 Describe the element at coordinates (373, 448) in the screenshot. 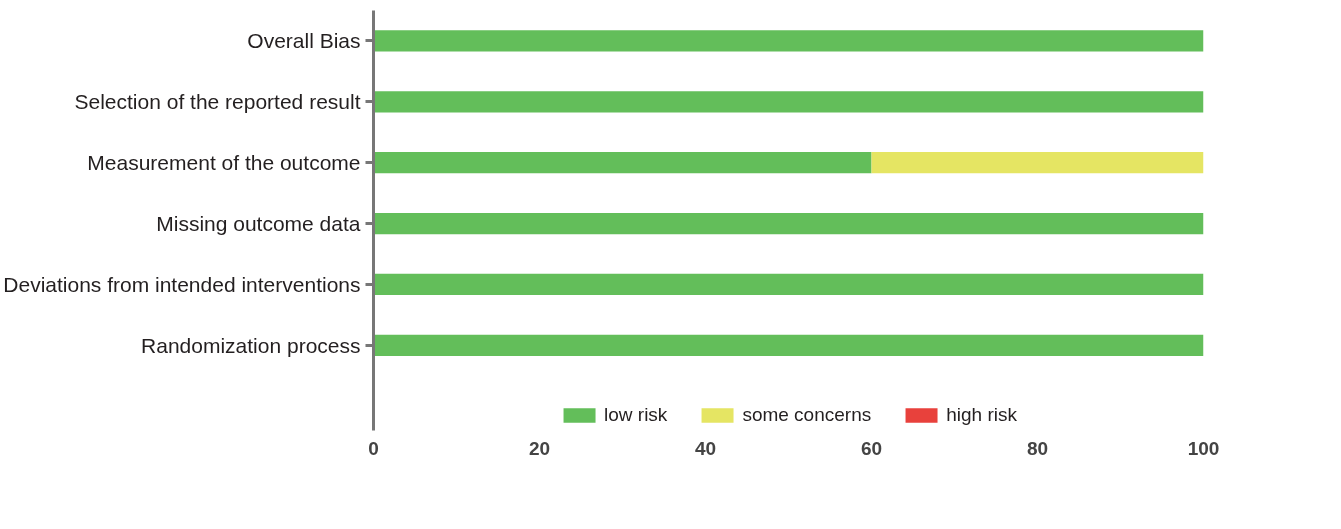

I see `x-tick-label: 0` at that location.